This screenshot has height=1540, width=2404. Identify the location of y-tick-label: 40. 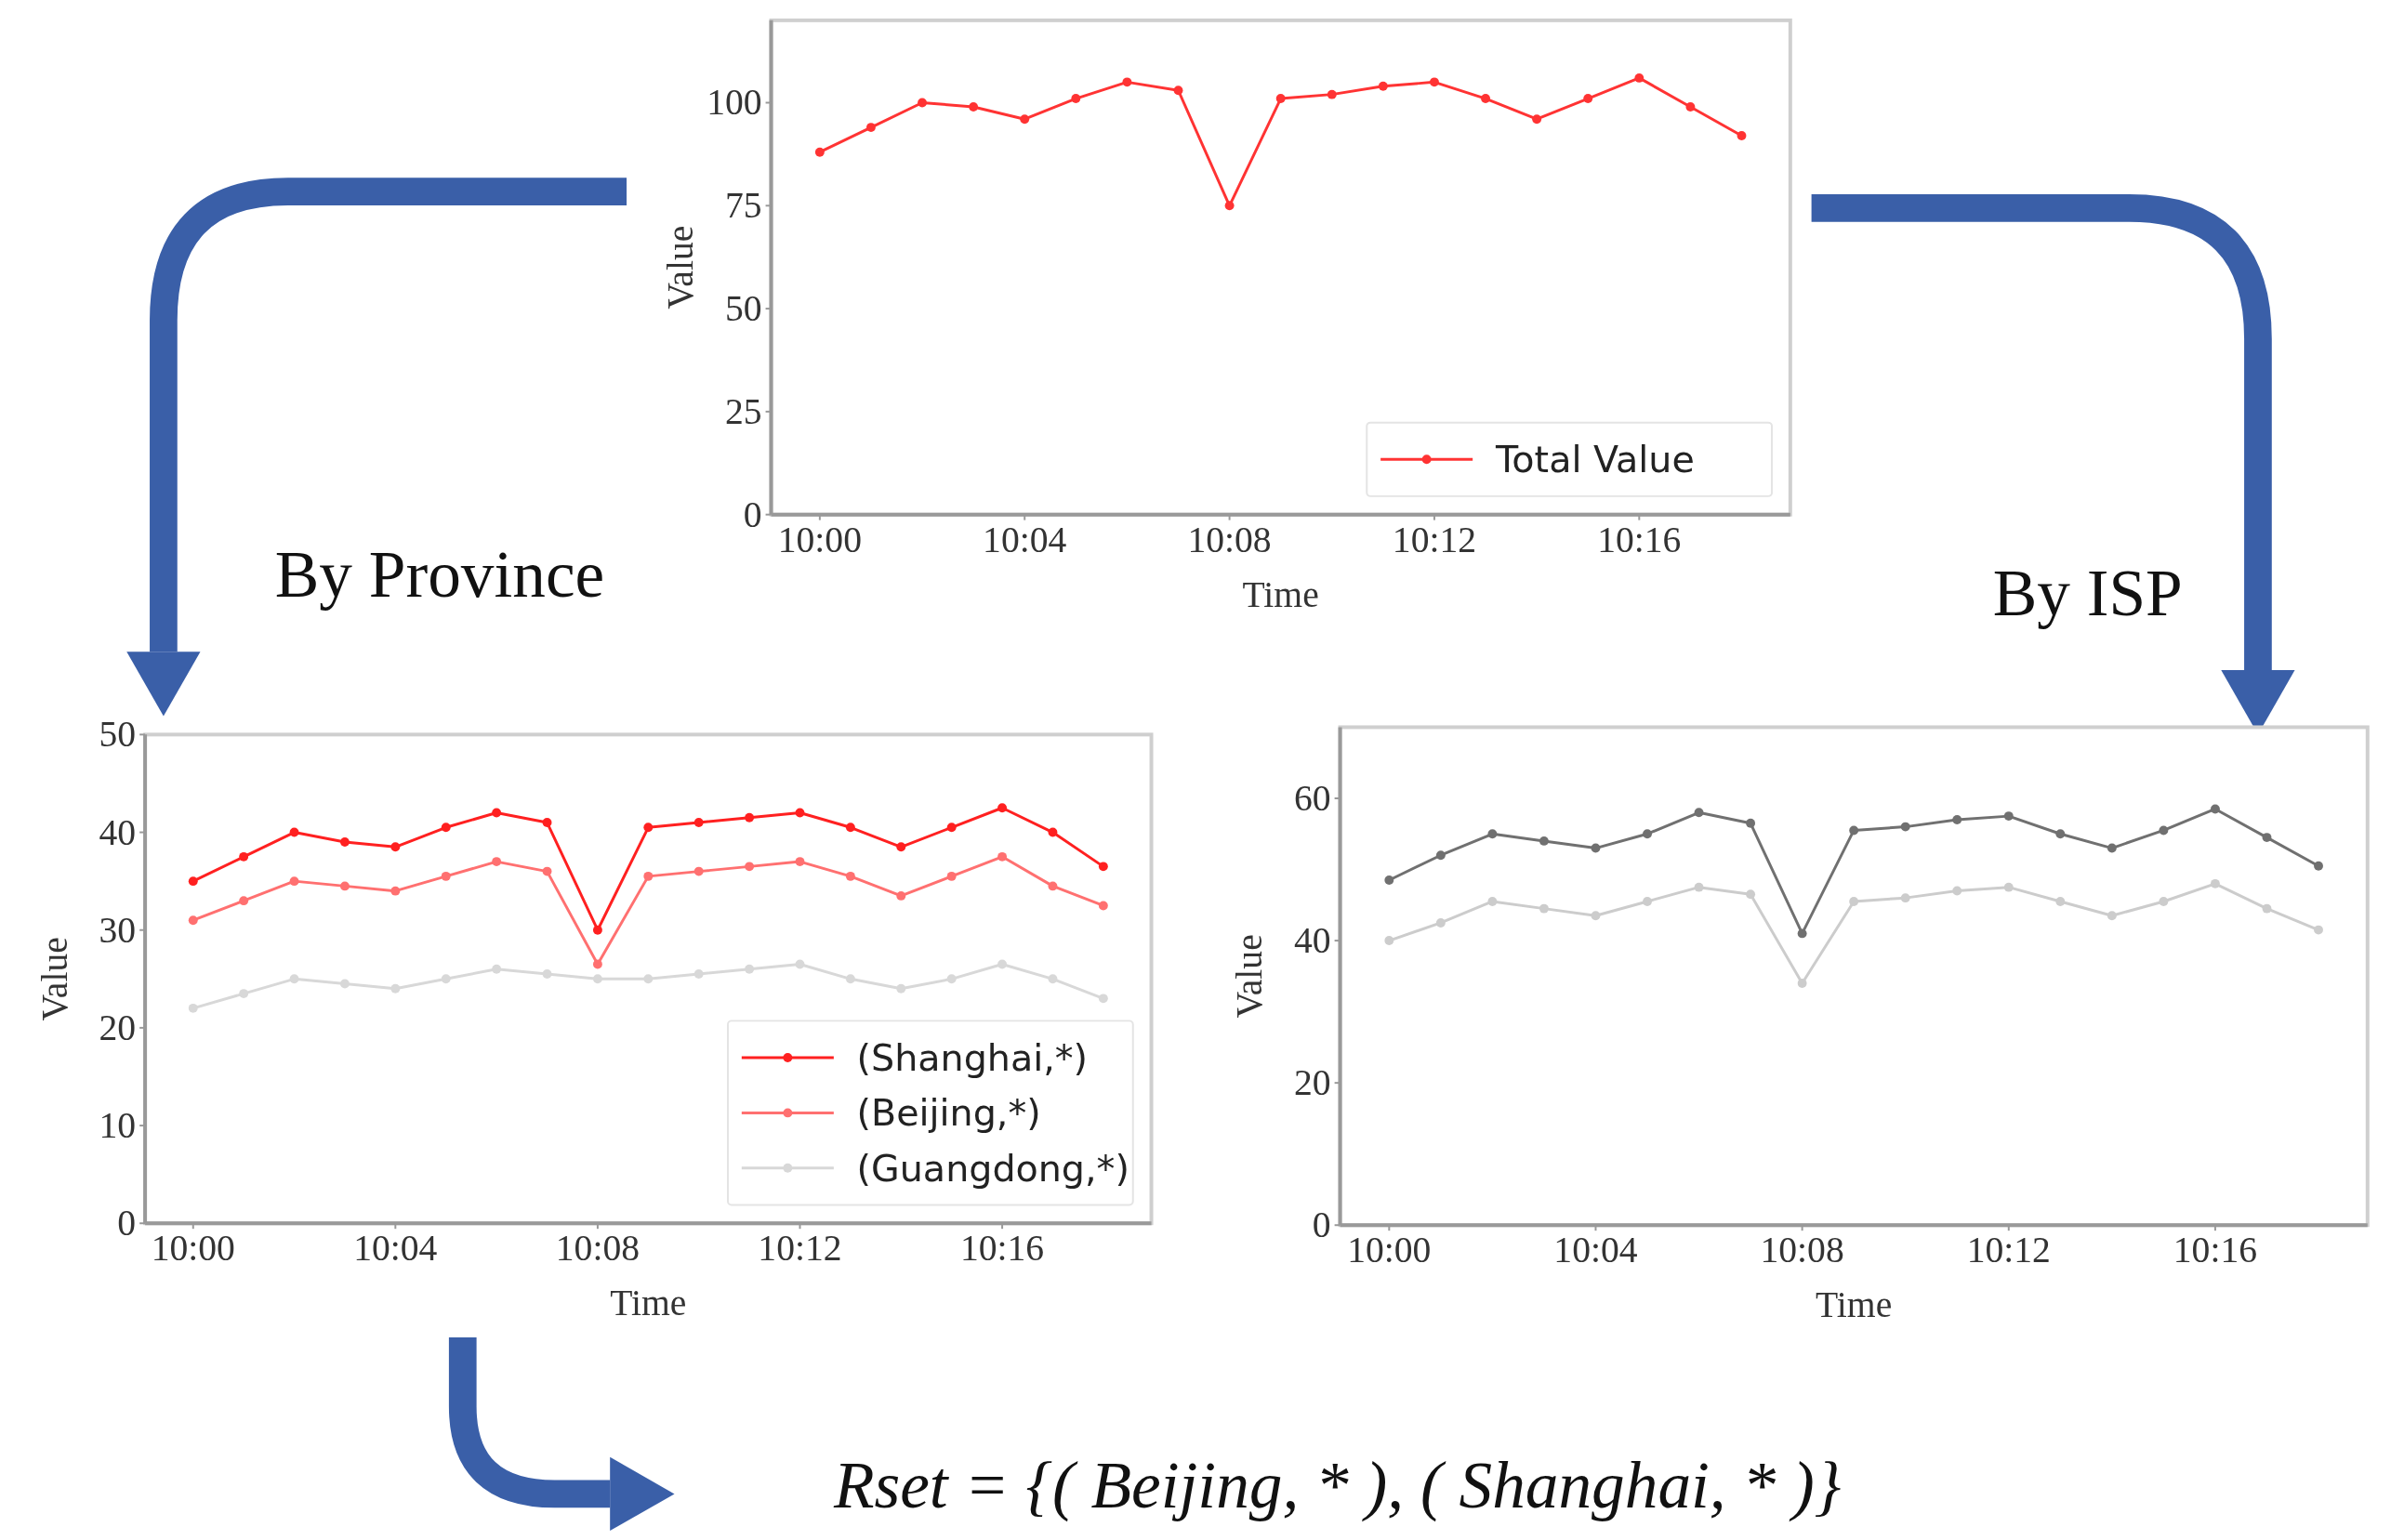
(1312, 941).